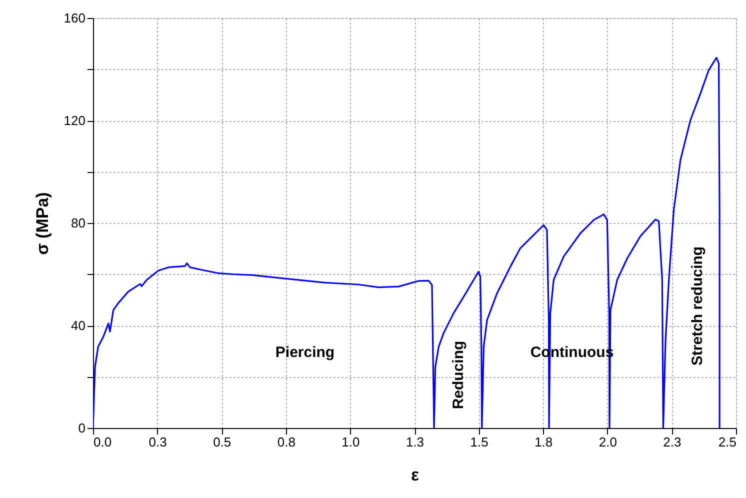  I want to click on x-axis-title: ε, so click(415, 475).